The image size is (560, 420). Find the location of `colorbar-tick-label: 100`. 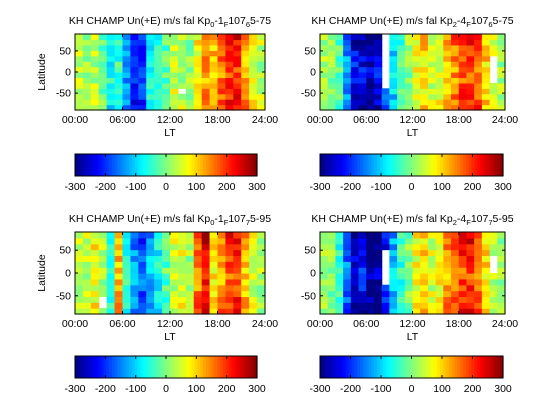

colorbar-tick-label: 100 is located at coordinates (197, 187).